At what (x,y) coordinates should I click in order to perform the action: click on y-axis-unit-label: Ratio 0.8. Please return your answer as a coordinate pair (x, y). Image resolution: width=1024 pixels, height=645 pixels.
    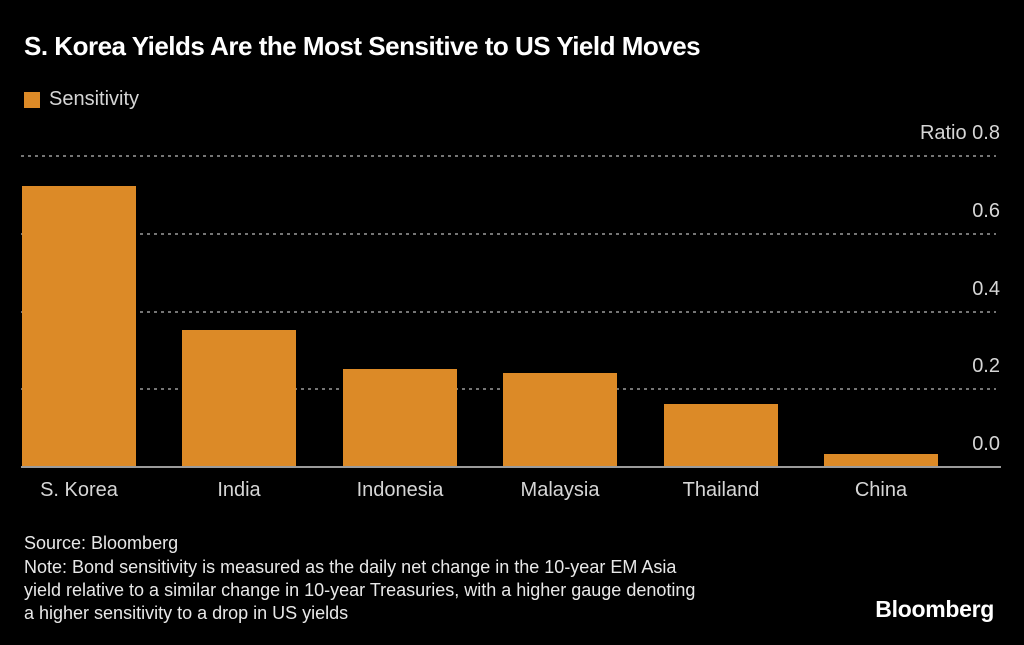
    Looking at the image, I should click on (959, 133).